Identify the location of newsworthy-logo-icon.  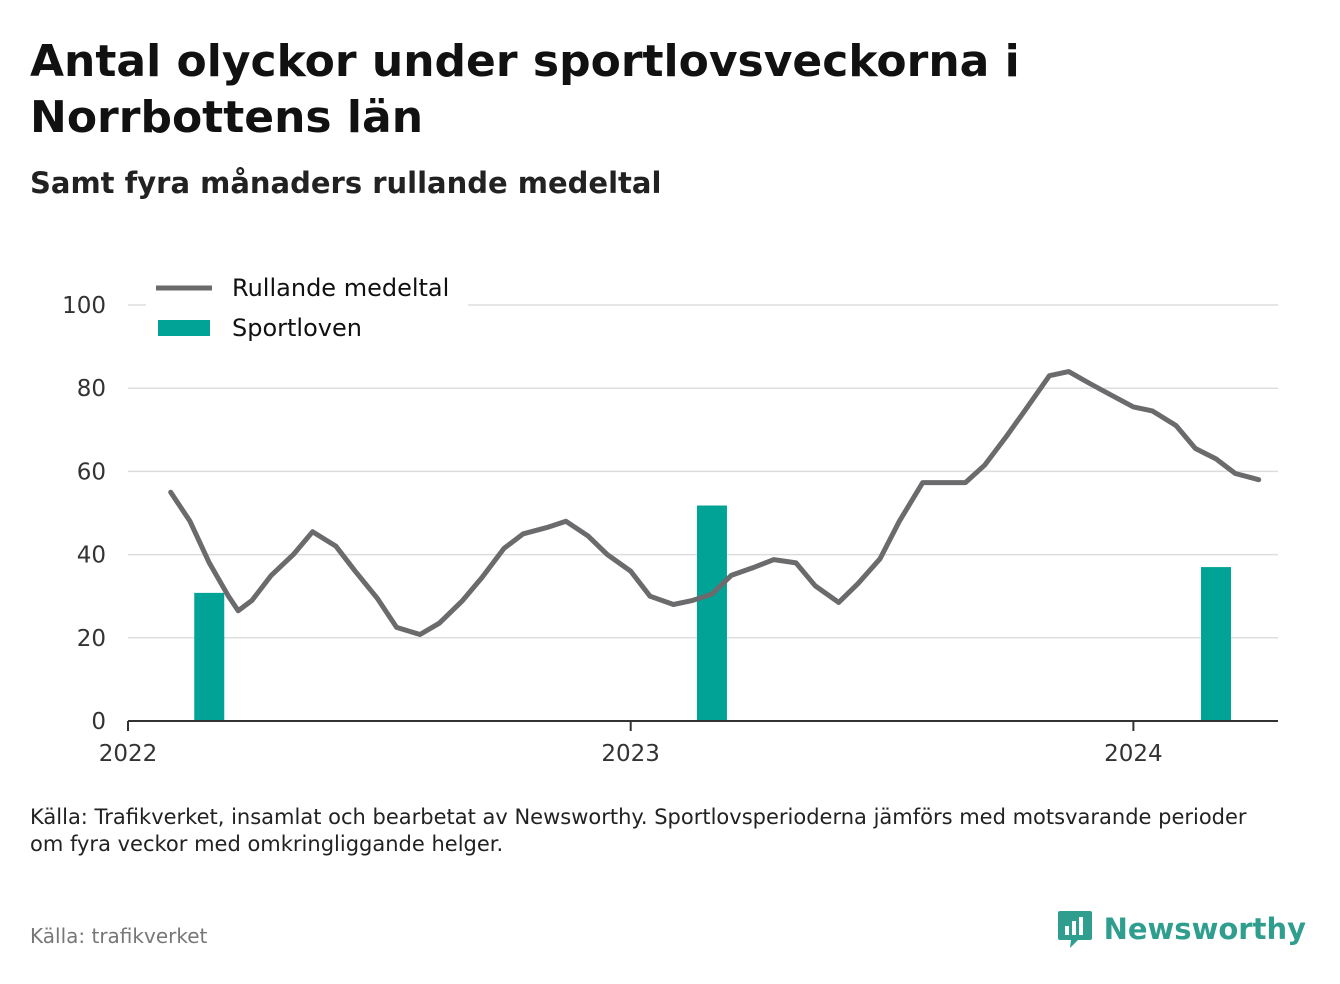
(1074, 929).